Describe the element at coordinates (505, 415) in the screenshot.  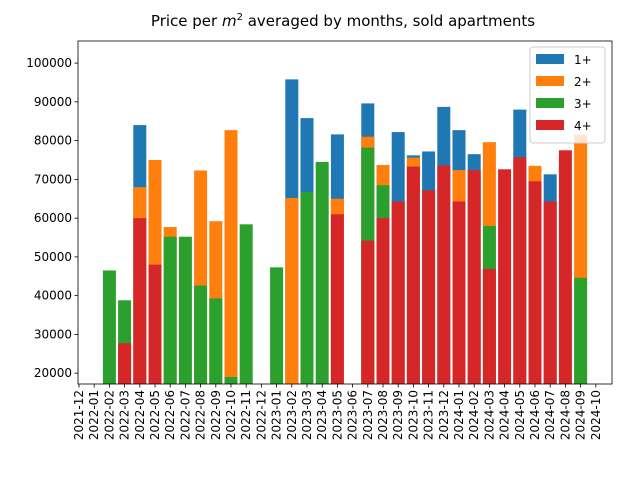
I see `x-tick-label: 2024-04` at that location.